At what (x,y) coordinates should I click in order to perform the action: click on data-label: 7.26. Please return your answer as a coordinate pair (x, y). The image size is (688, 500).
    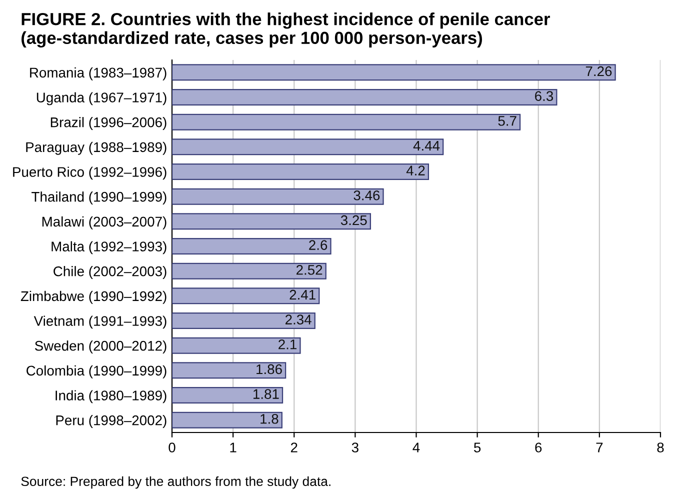
    Looking at the image, I should click on (599, 71).